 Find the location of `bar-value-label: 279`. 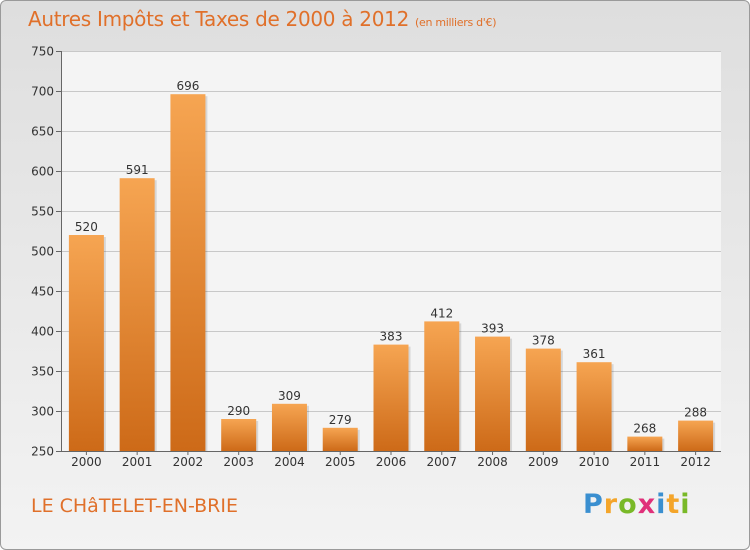

bar-value-label: 279 is located at coordinates (340, 420).